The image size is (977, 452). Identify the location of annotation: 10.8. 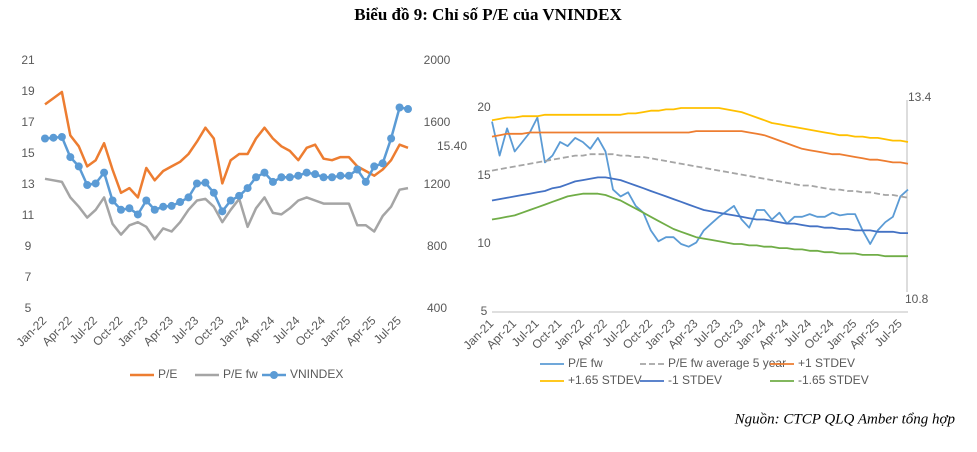
(917, 299).